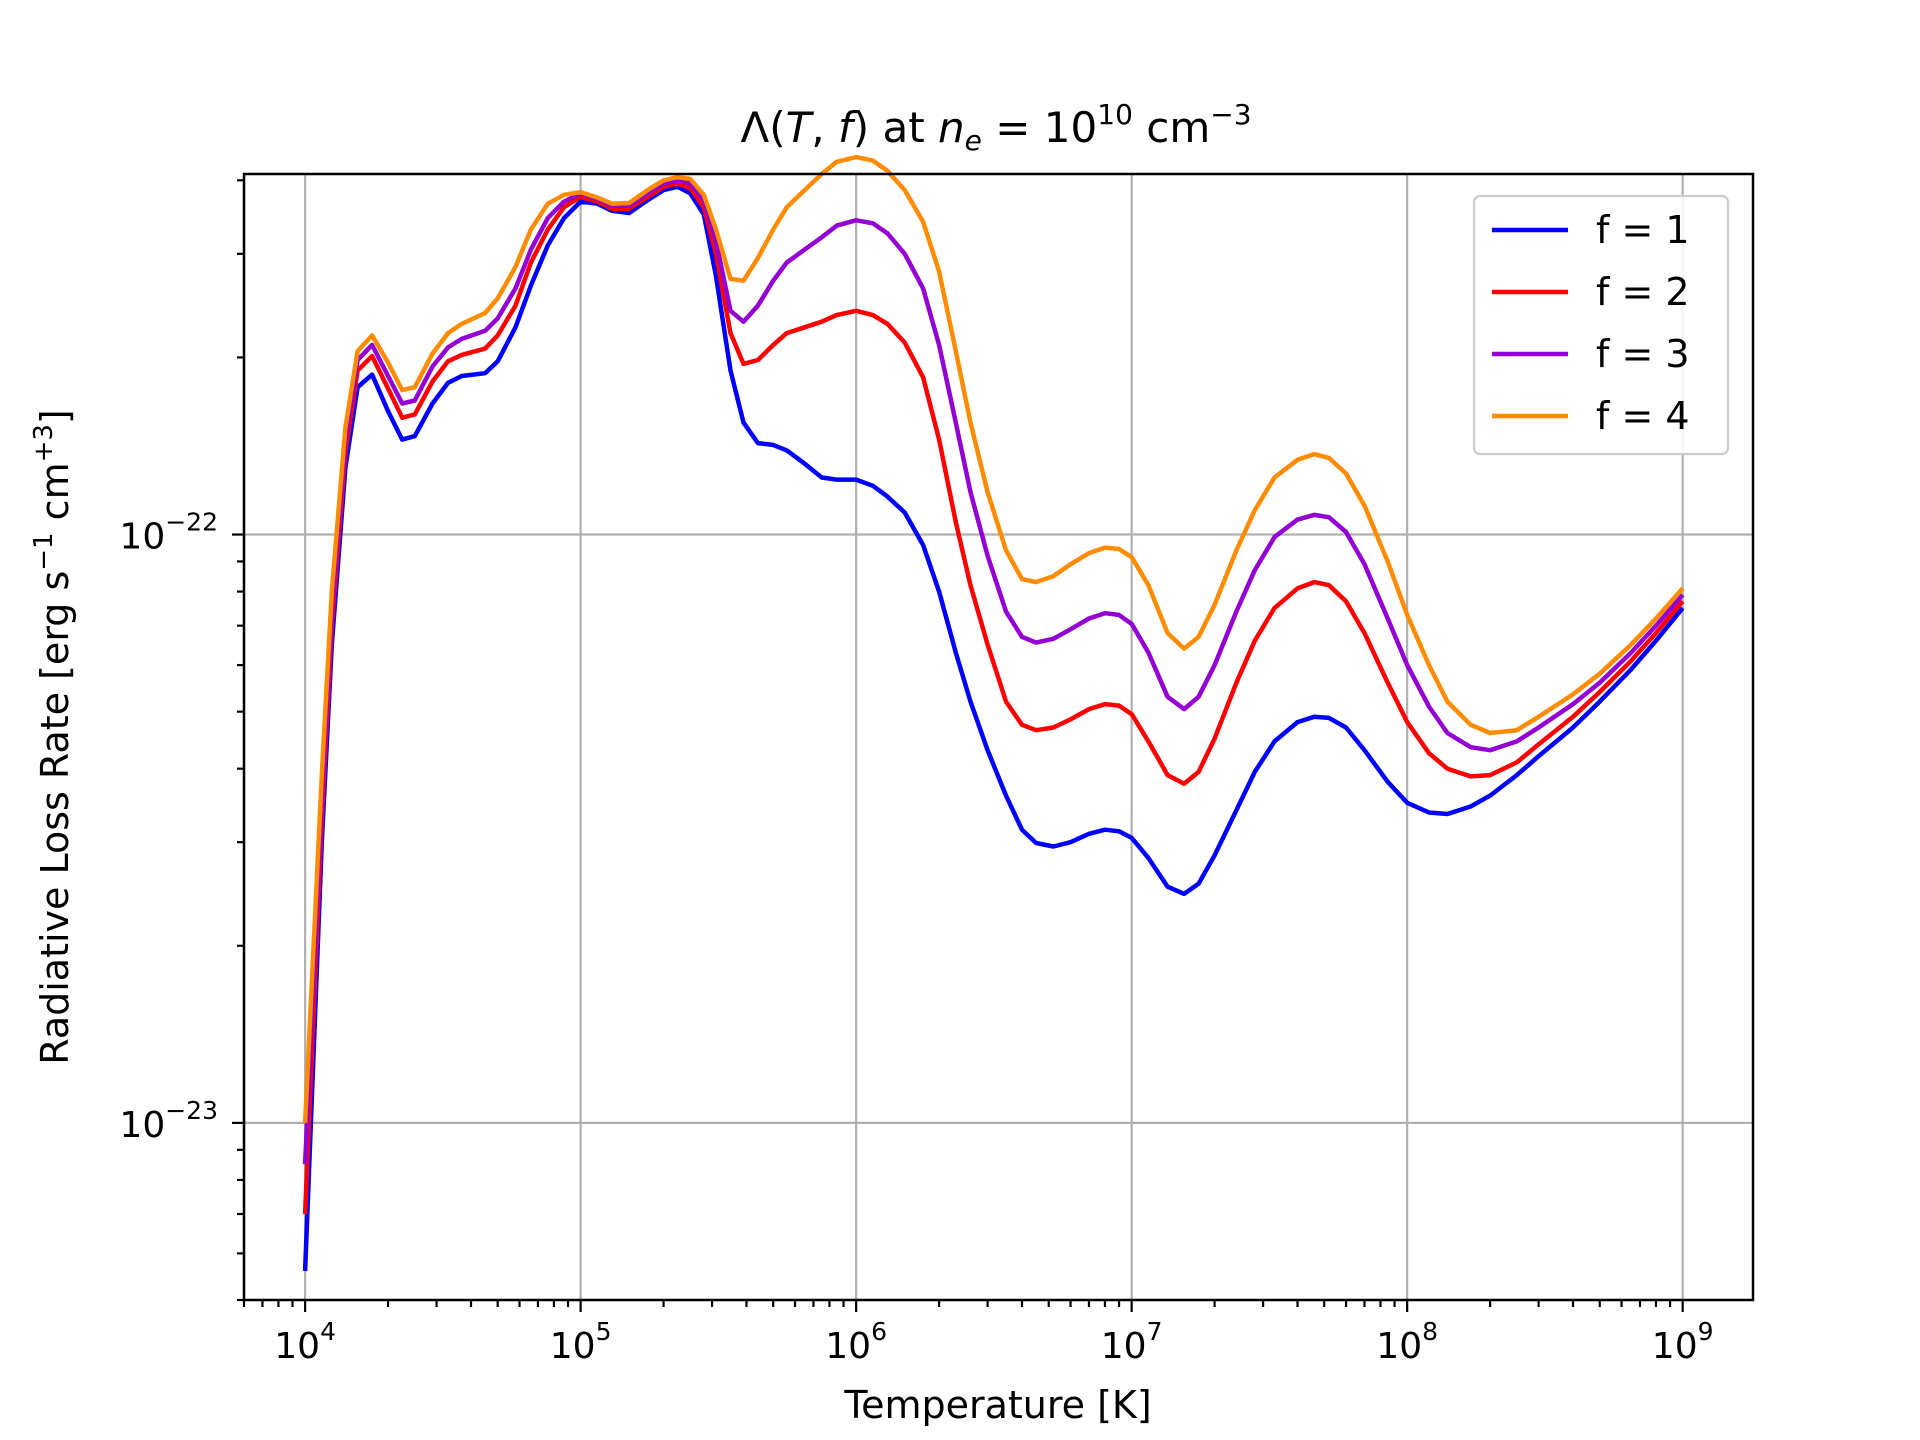 The width and height of the screenshot is (1920, 1440). I want to click on title-comma: ,, so click(824, 127).